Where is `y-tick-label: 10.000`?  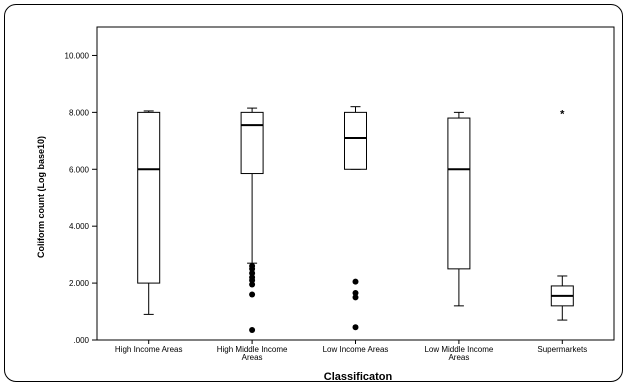 y-tick-label: 10.000 is located at coordinates (77, 55).